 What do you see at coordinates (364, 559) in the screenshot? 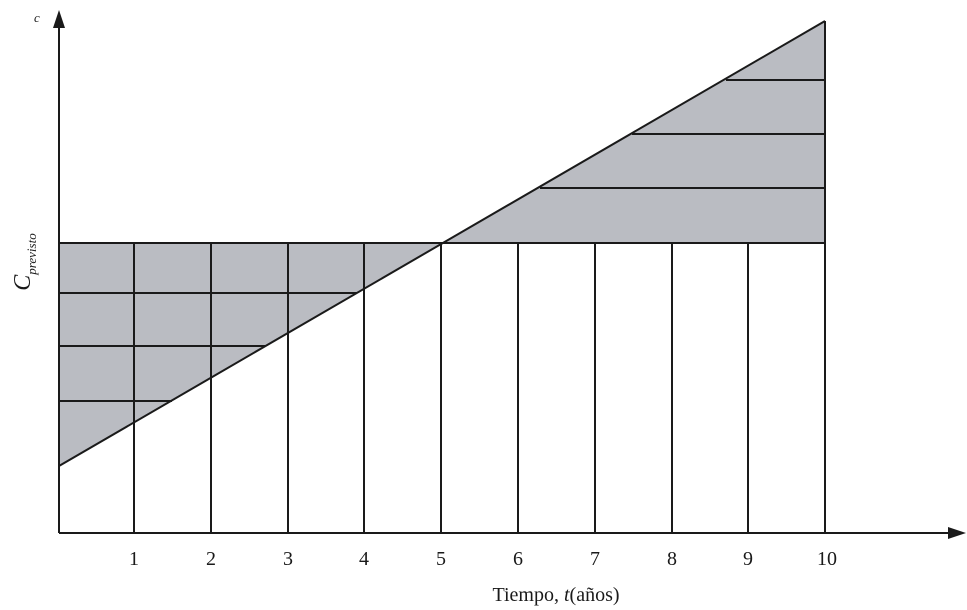
I see `x-tick-label: 4` at bounding box center [364, 559].